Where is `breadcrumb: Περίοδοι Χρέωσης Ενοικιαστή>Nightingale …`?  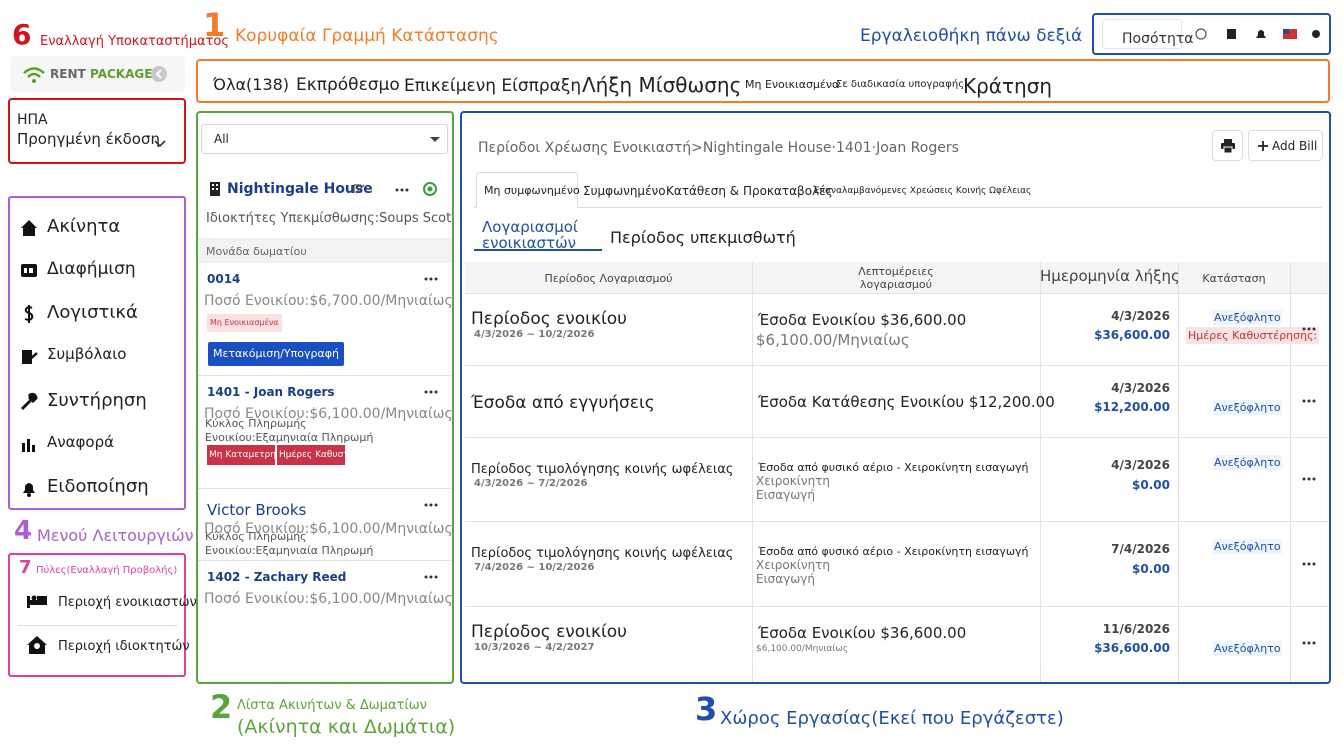
breadcrumb: Περίοδοι Χρέωσης Ενοικιαστή>Nightingale … is located at coordinates (718, 148).